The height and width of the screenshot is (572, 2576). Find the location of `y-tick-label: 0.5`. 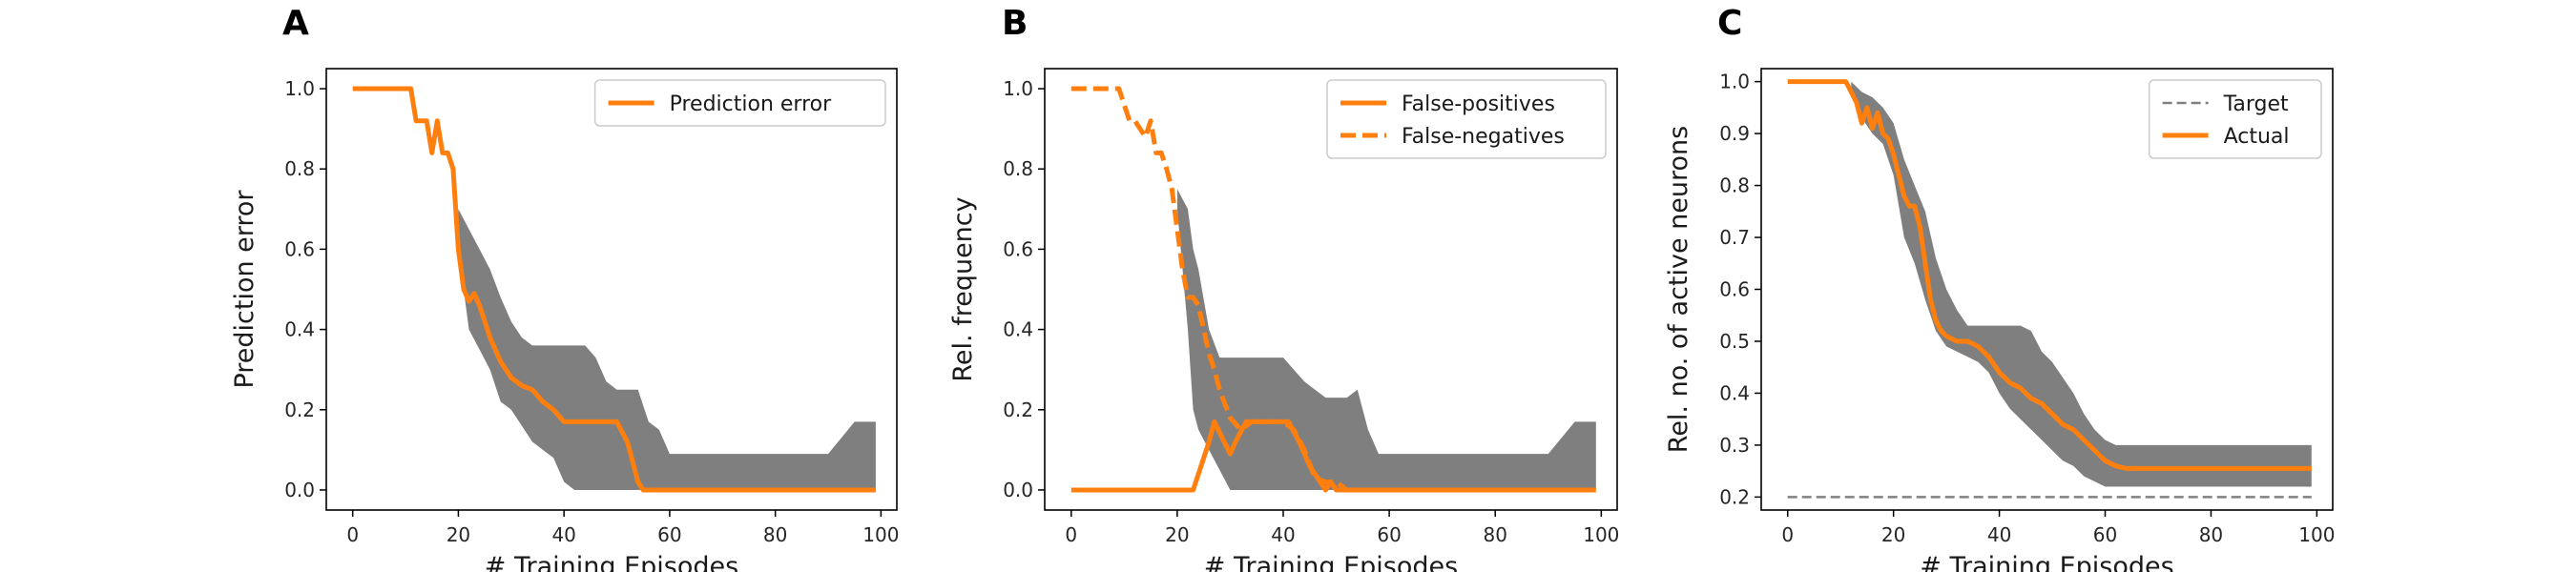

y-tick-label: 0.5 is located at coordinates (1734, 341).